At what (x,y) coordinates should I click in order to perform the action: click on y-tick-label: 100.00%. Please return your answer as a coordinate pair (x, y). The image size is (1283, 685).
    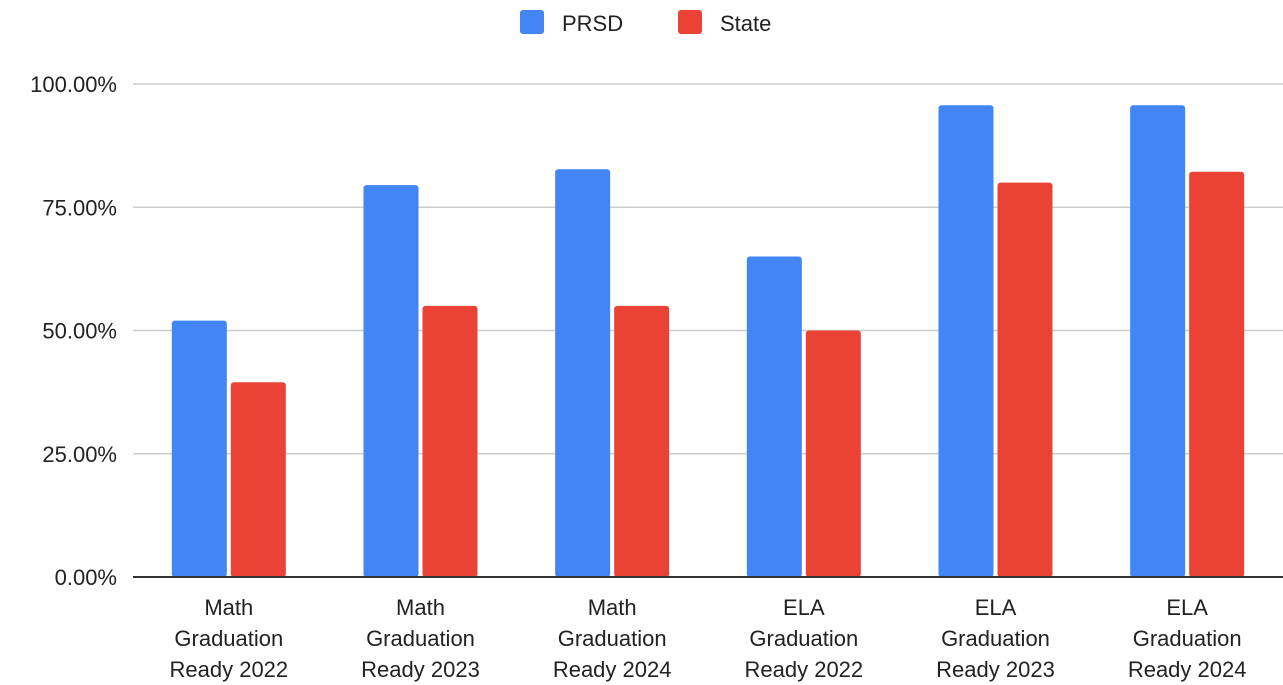
    Looking at the image, I should click on (73, 84).